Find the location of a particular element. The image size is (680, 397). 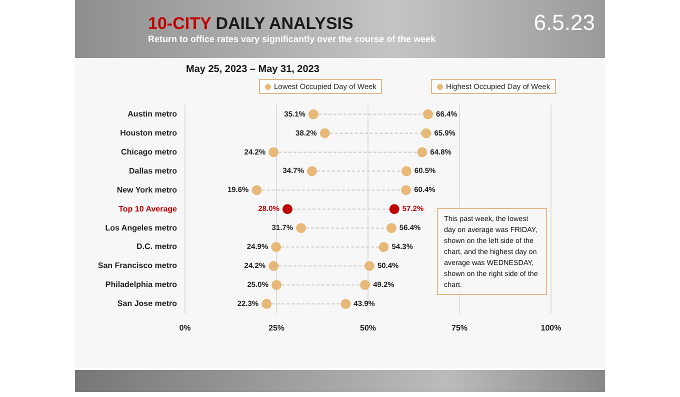

y-tick-label: Los Angeles metro is located at coordinates (141, 227).